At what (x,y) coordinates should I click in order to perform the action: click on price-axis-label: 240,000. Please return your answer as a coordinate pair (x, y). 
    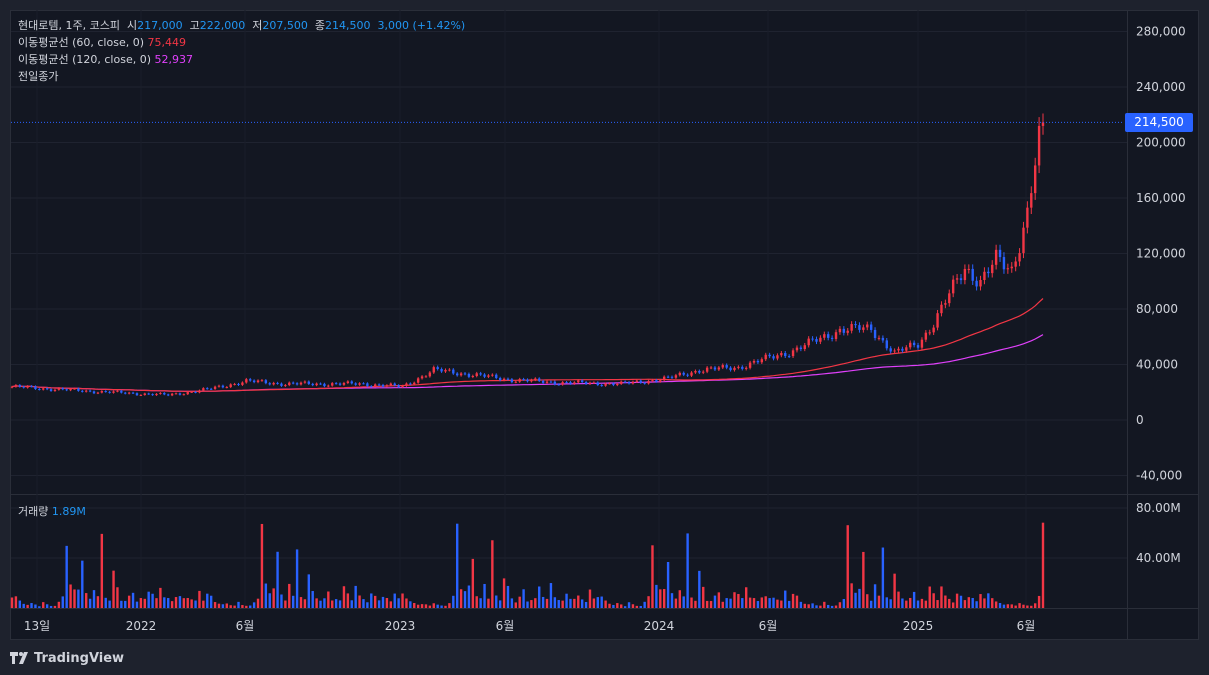
    Looking at the image, I should click on (1161, 87).